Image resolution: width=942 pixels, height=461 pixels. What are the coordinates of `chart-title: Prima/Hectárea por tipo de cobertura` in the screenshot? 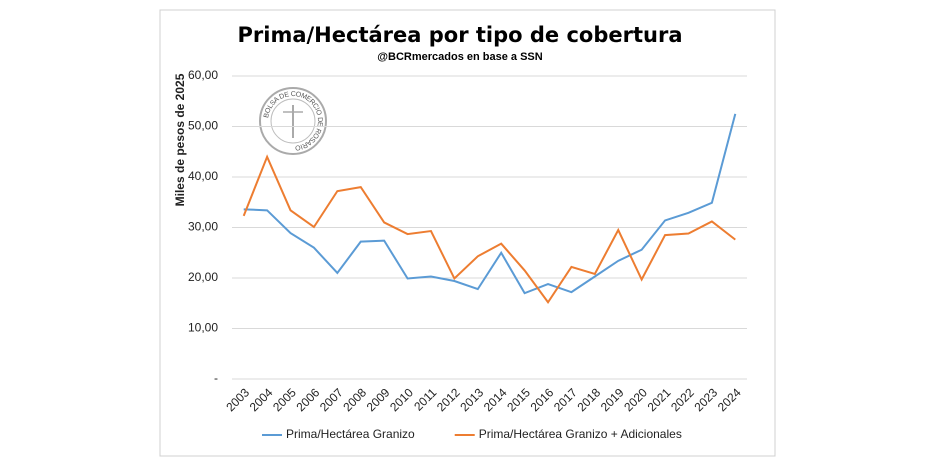 It's located at (460, 35).